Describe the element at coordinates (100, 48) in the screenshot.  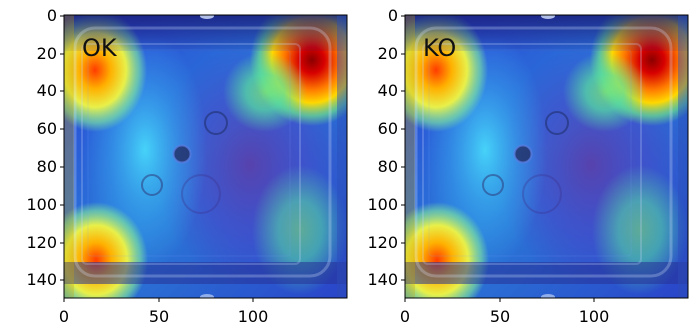
I see `panel-label: OK` at that location.